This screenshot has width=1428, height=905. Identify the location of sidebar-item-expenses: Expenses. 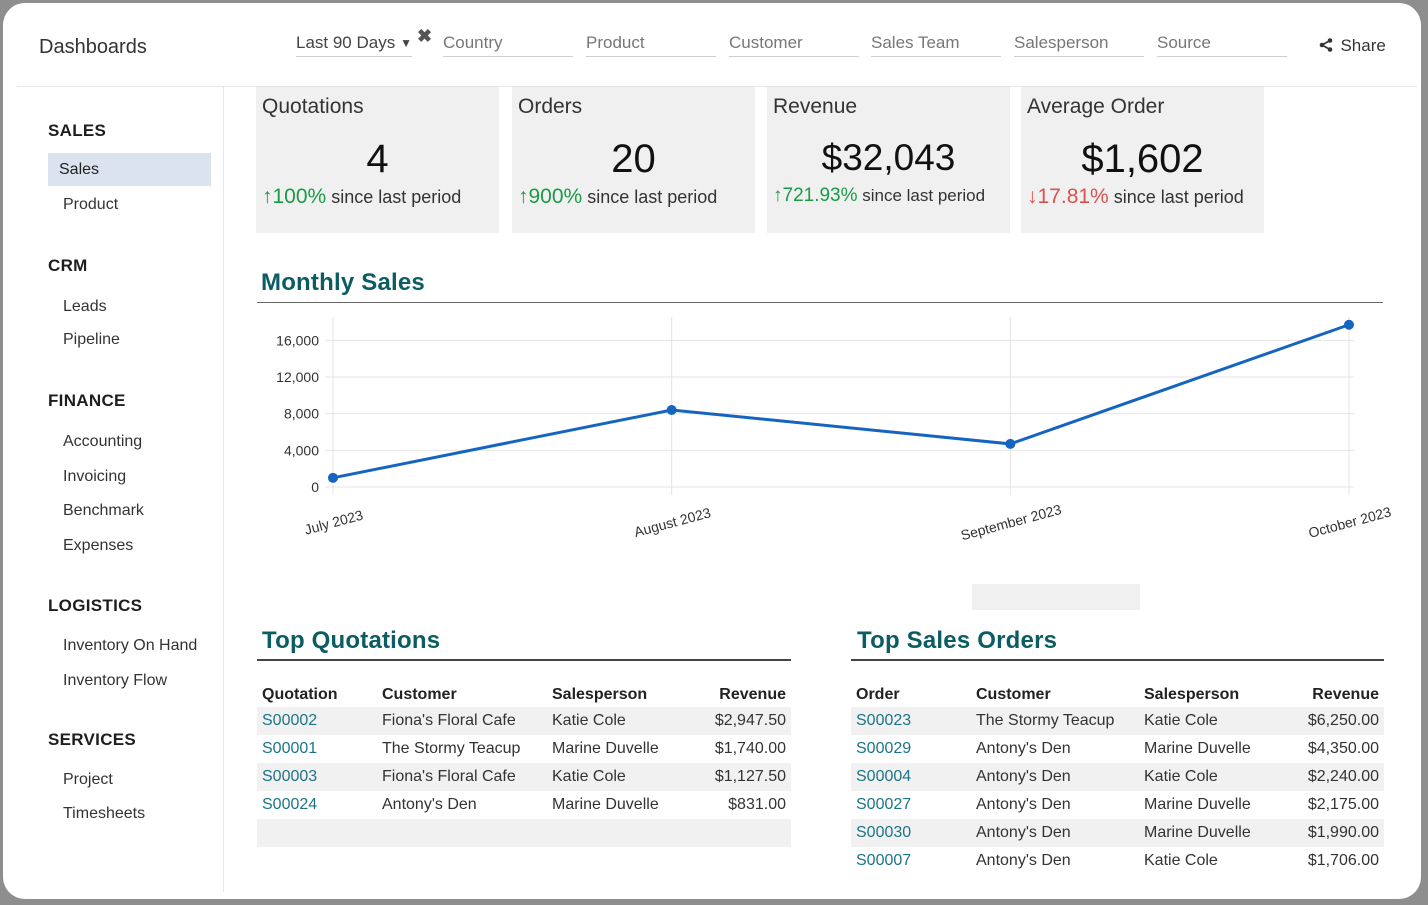
(98, 545).